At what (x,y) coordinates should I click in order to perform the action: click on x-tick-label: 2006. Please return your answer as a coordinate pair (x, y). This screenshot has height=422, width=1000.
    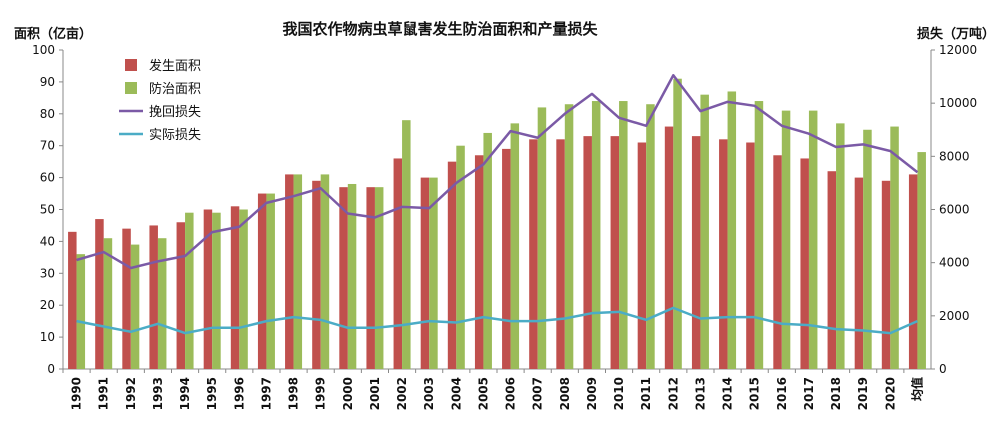
    Looking at the image, I should click on (511, 393).